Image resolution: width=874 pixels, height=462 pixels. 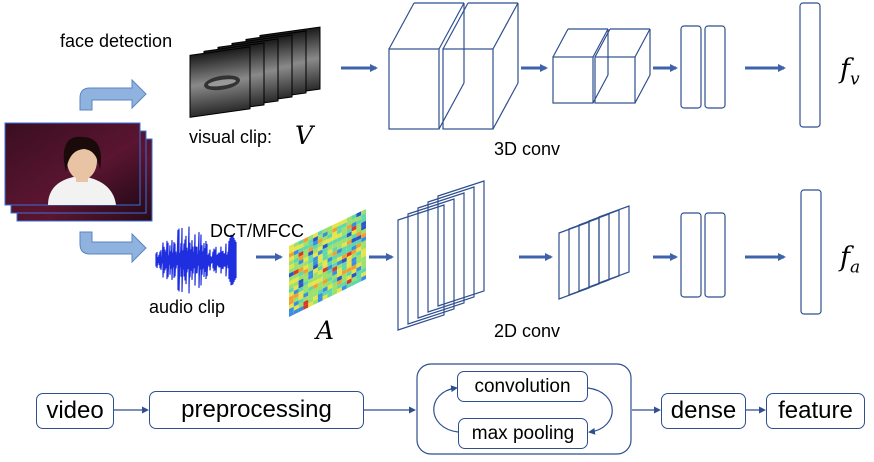 I want to click on visual-clip-stack, so click(x=255, y=72).